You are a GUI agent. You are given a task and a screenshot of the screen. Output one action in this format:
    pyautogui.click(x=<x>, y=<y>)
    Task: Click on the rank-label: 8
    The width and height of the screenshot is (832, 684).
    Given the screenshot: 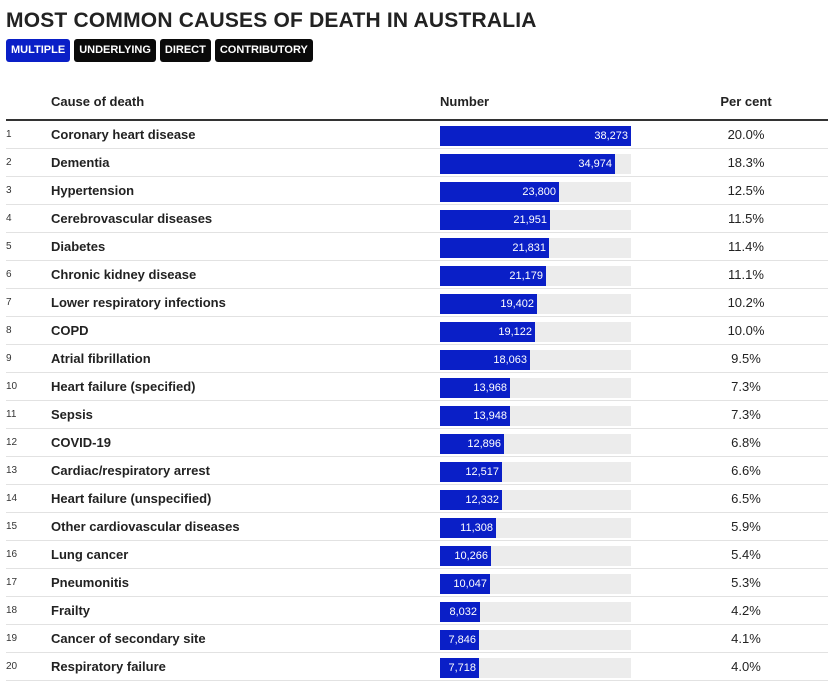 What is the action you would take?
    pyautogui.click(x=9, y=330)
    